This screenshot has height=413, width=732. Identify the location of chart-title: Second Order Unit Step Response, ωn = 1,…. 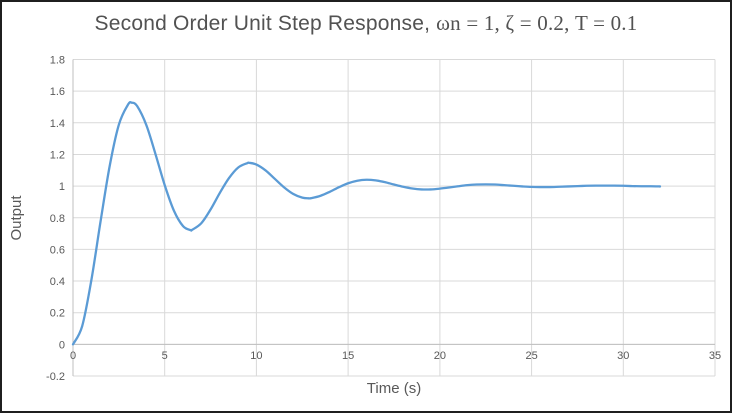
(366, 23).